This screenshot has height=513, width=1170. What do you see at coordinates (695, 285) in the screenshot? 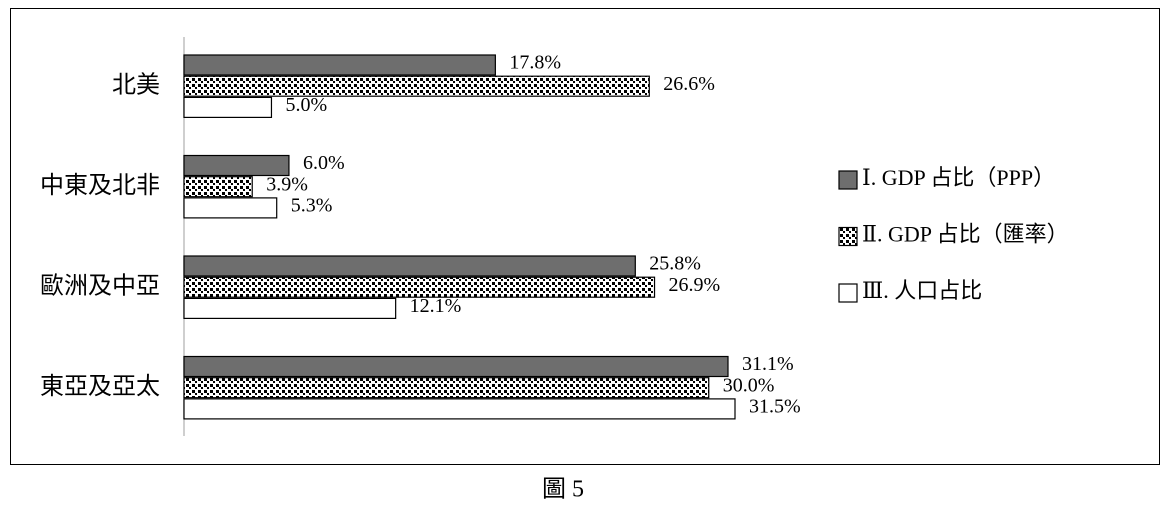
I see `value-label: 26.9%` at bounding box center [695, 285].